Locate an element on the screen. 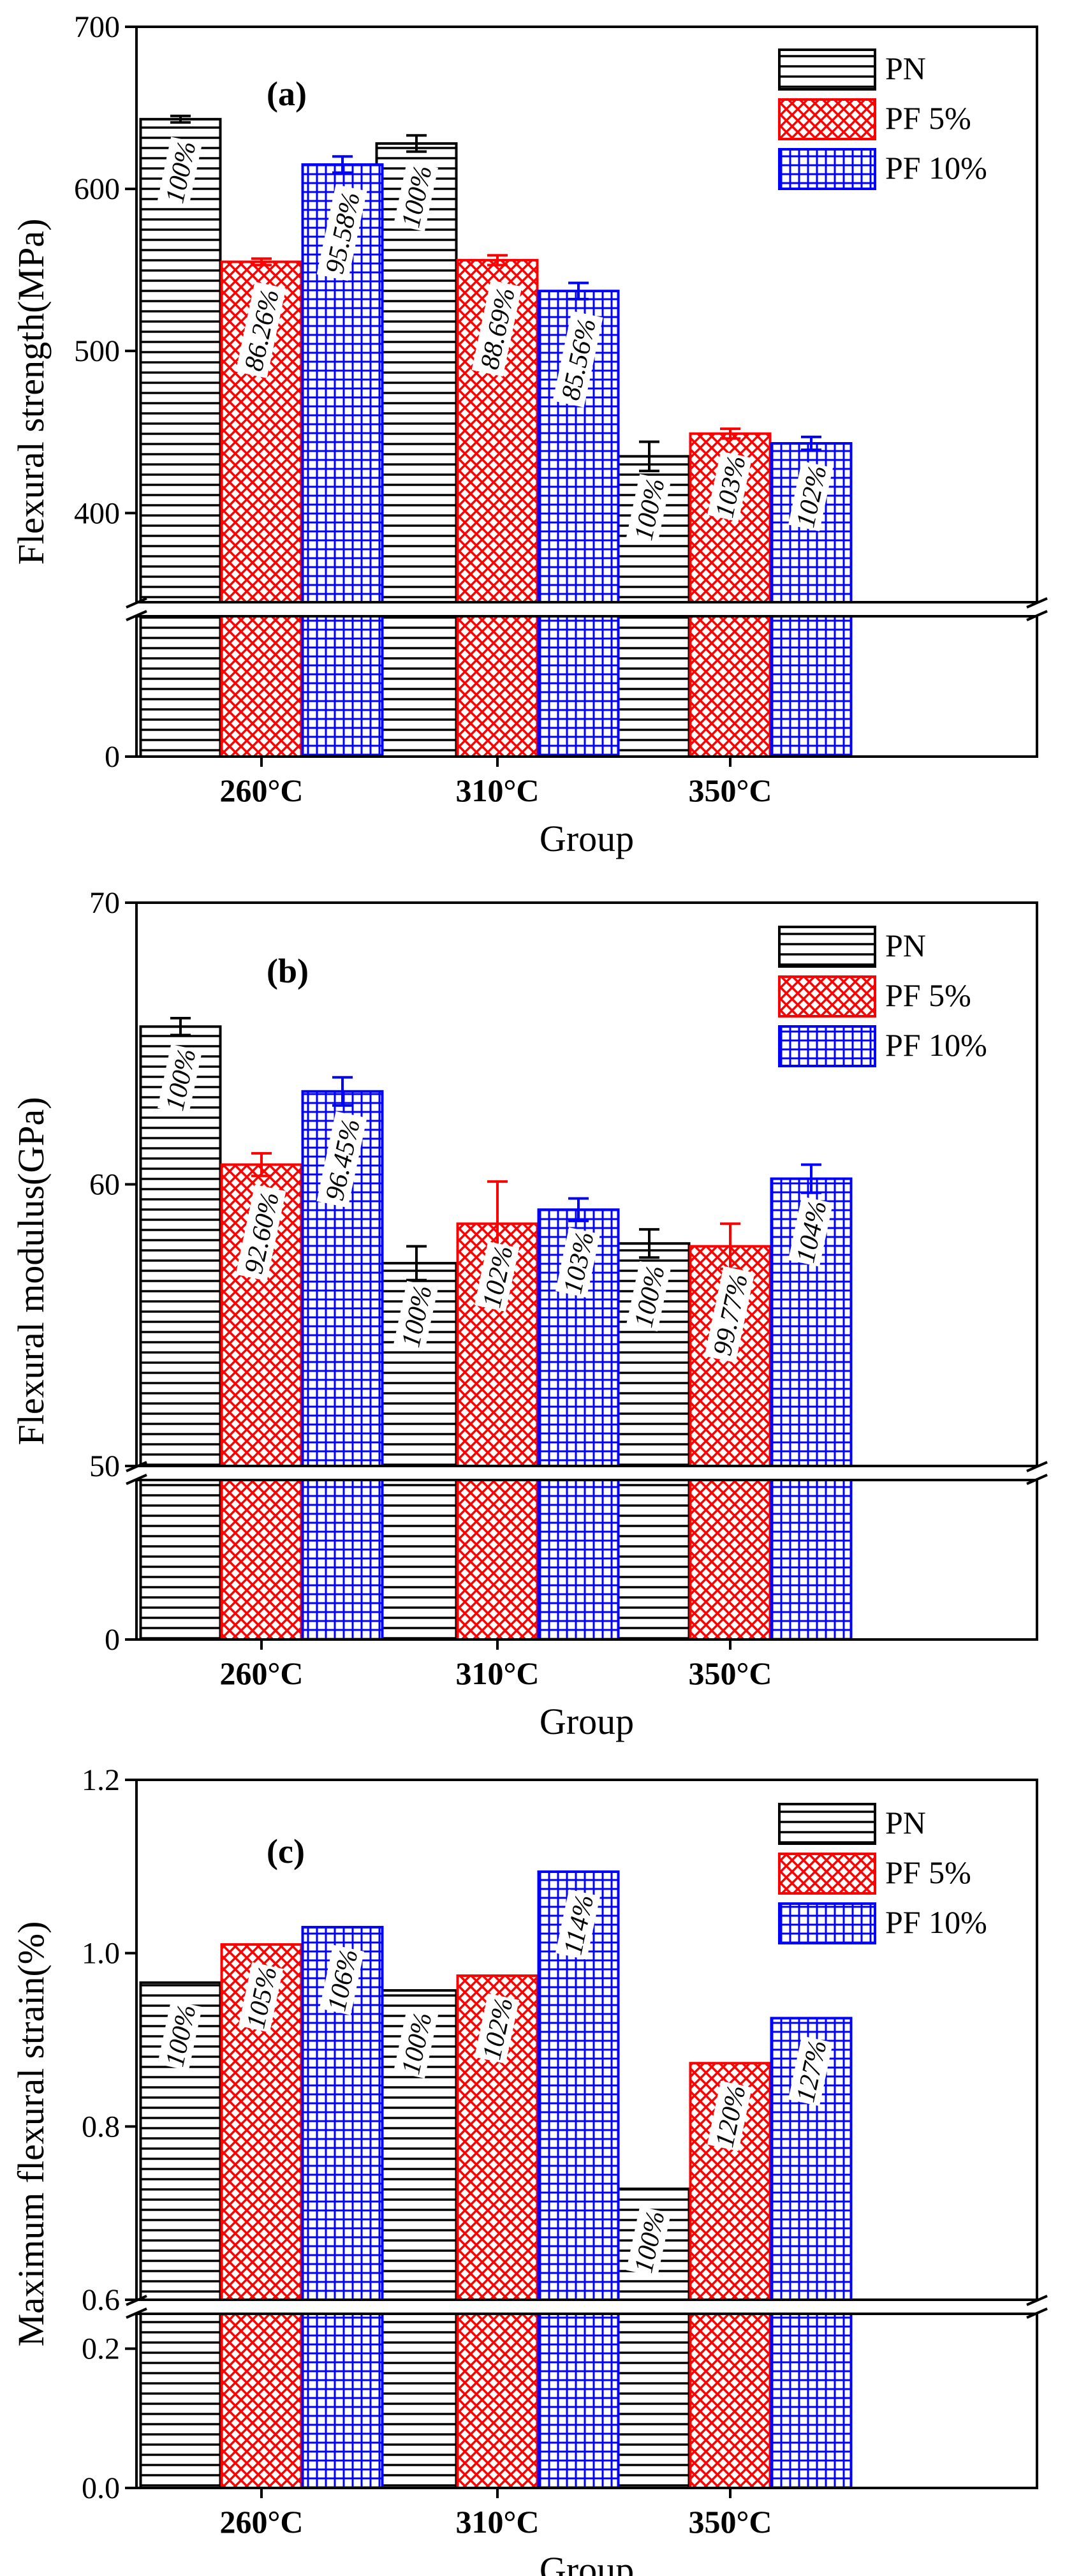 The image size is (1088, 2576). y-axis-title: Flexural strength(MPa) is located at coordinates (31, 392).